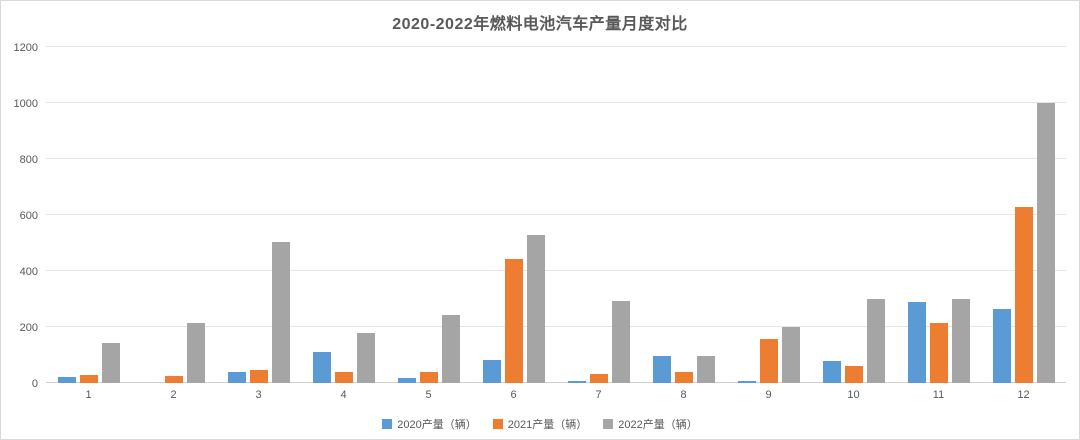 This screenshot has width=1080, height=440. Describe the element at coordinates (598, 395) in the screenshot. I see `x-tick-label-7: 7` at that location.